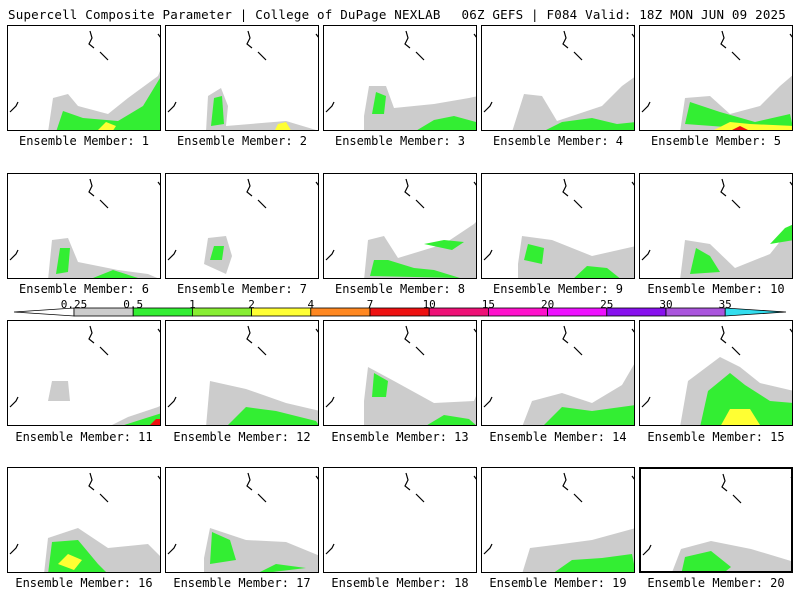 This screenshot has width=800, height=600. I want to click on ensemble-member-label: Ensemble Member: 6, so click(84, 289).